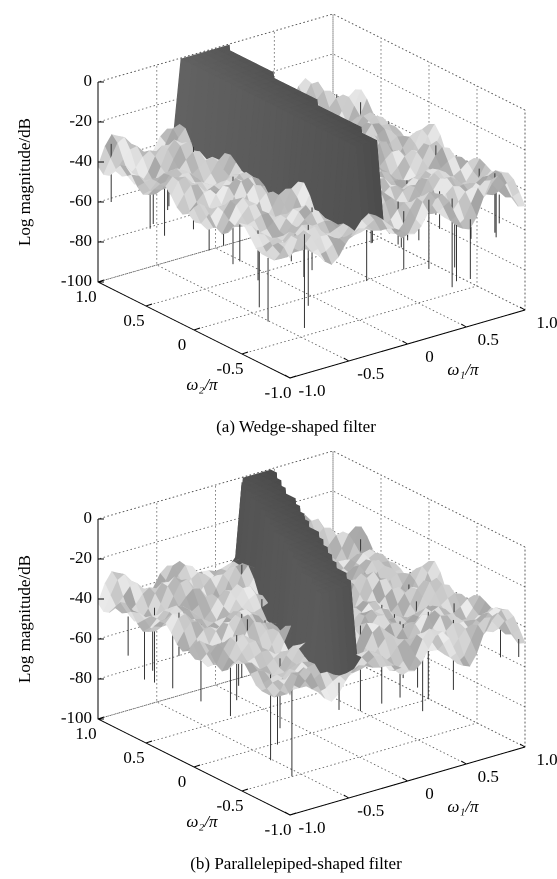 Image resolution: width=557 pixels, height=879 pixels. I want to click on caption: (a) Wedge-shaped filter, so click(296, 426).